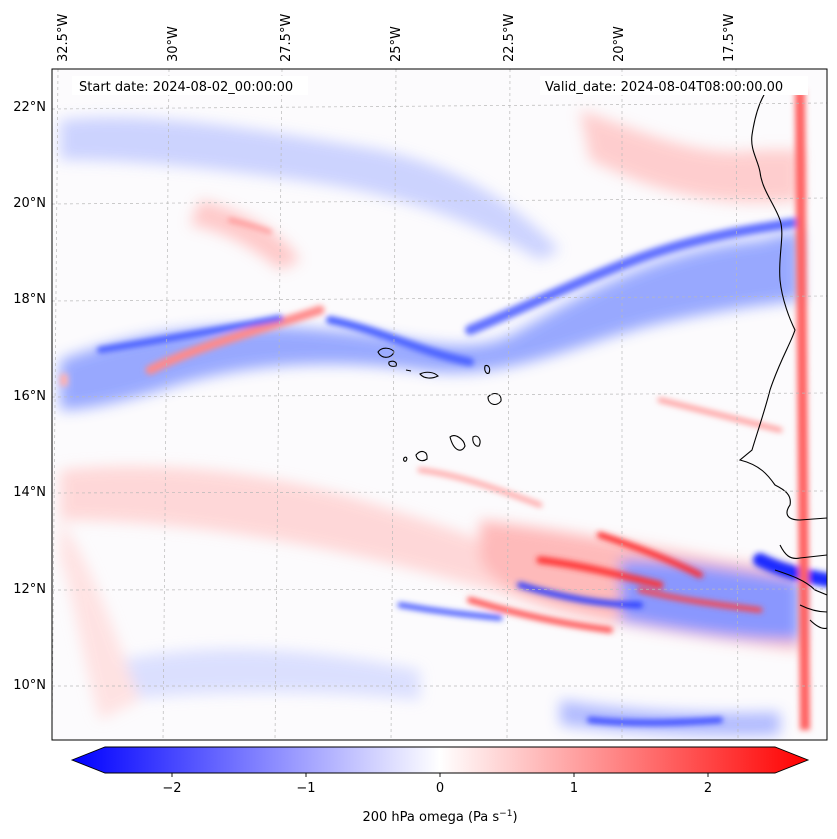  What do you see at coordinates (505, 814) in the screenshot?
I see `colorbar-label-exponent: −1` at bounding box center [505, 814].